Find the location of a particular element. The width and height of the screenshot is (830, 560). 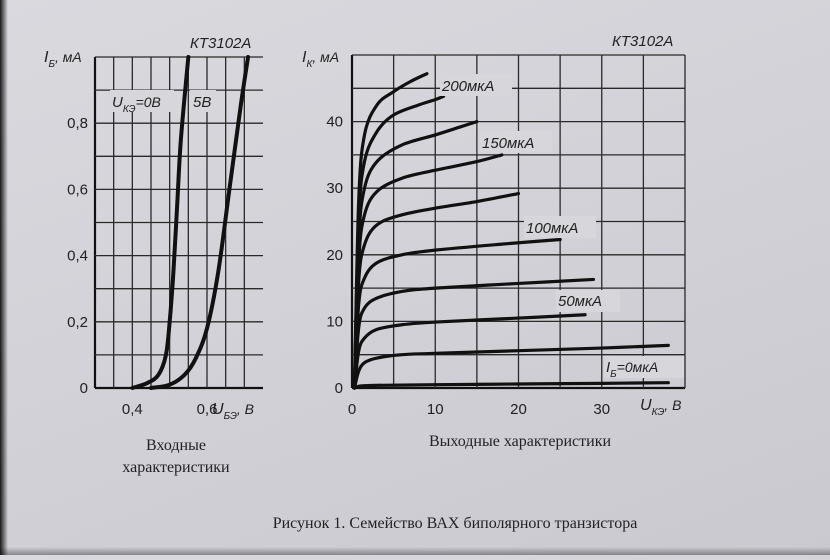

output-model-label: КТ3102А is located at coordinates (642, 41).